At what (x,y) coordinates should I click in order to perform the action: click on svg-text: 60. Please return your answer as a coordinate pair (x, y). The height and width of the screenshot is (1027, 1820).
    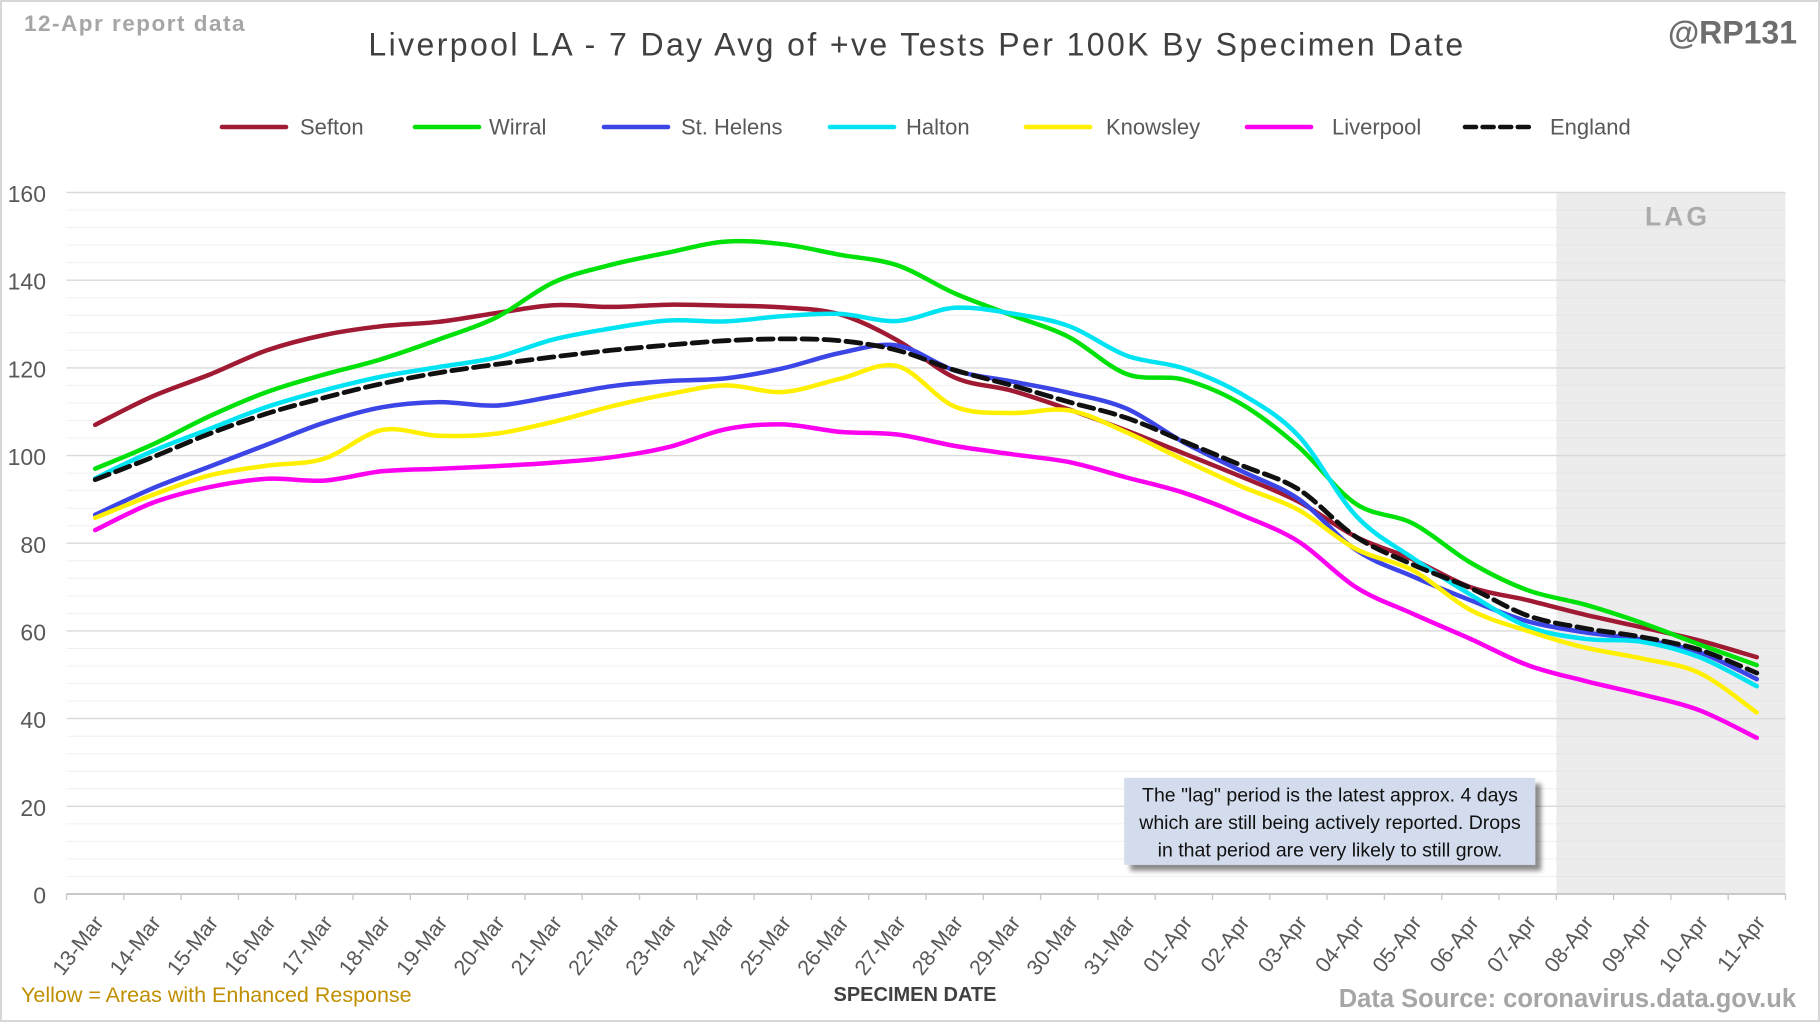
    Looking at the image, I should click on (33, 632).